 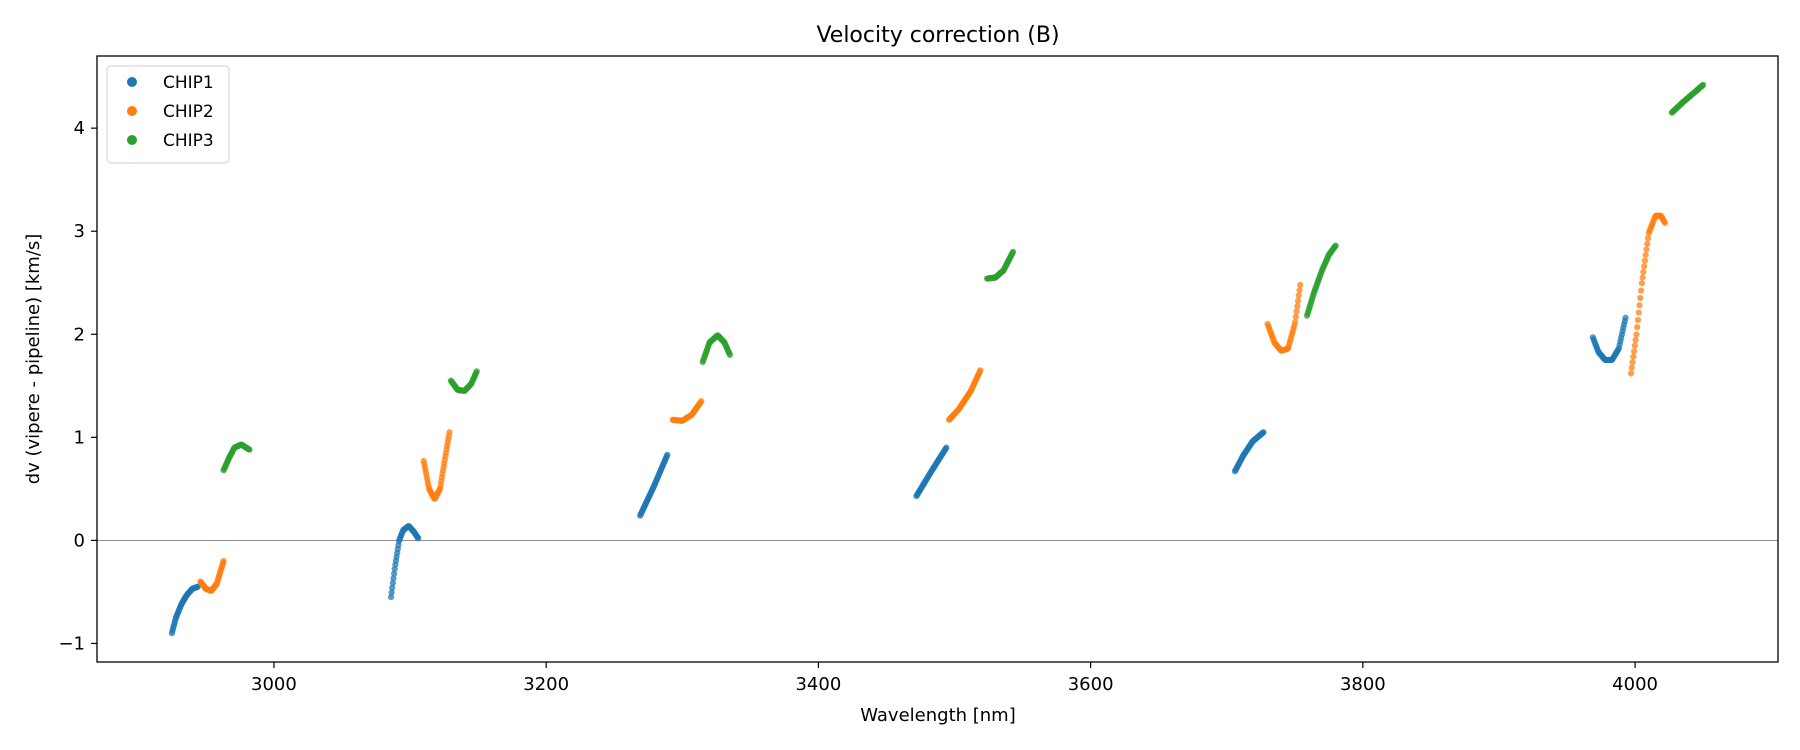 I want to click on chart-title: Velocity correction (B), so click(x=937, y=35).